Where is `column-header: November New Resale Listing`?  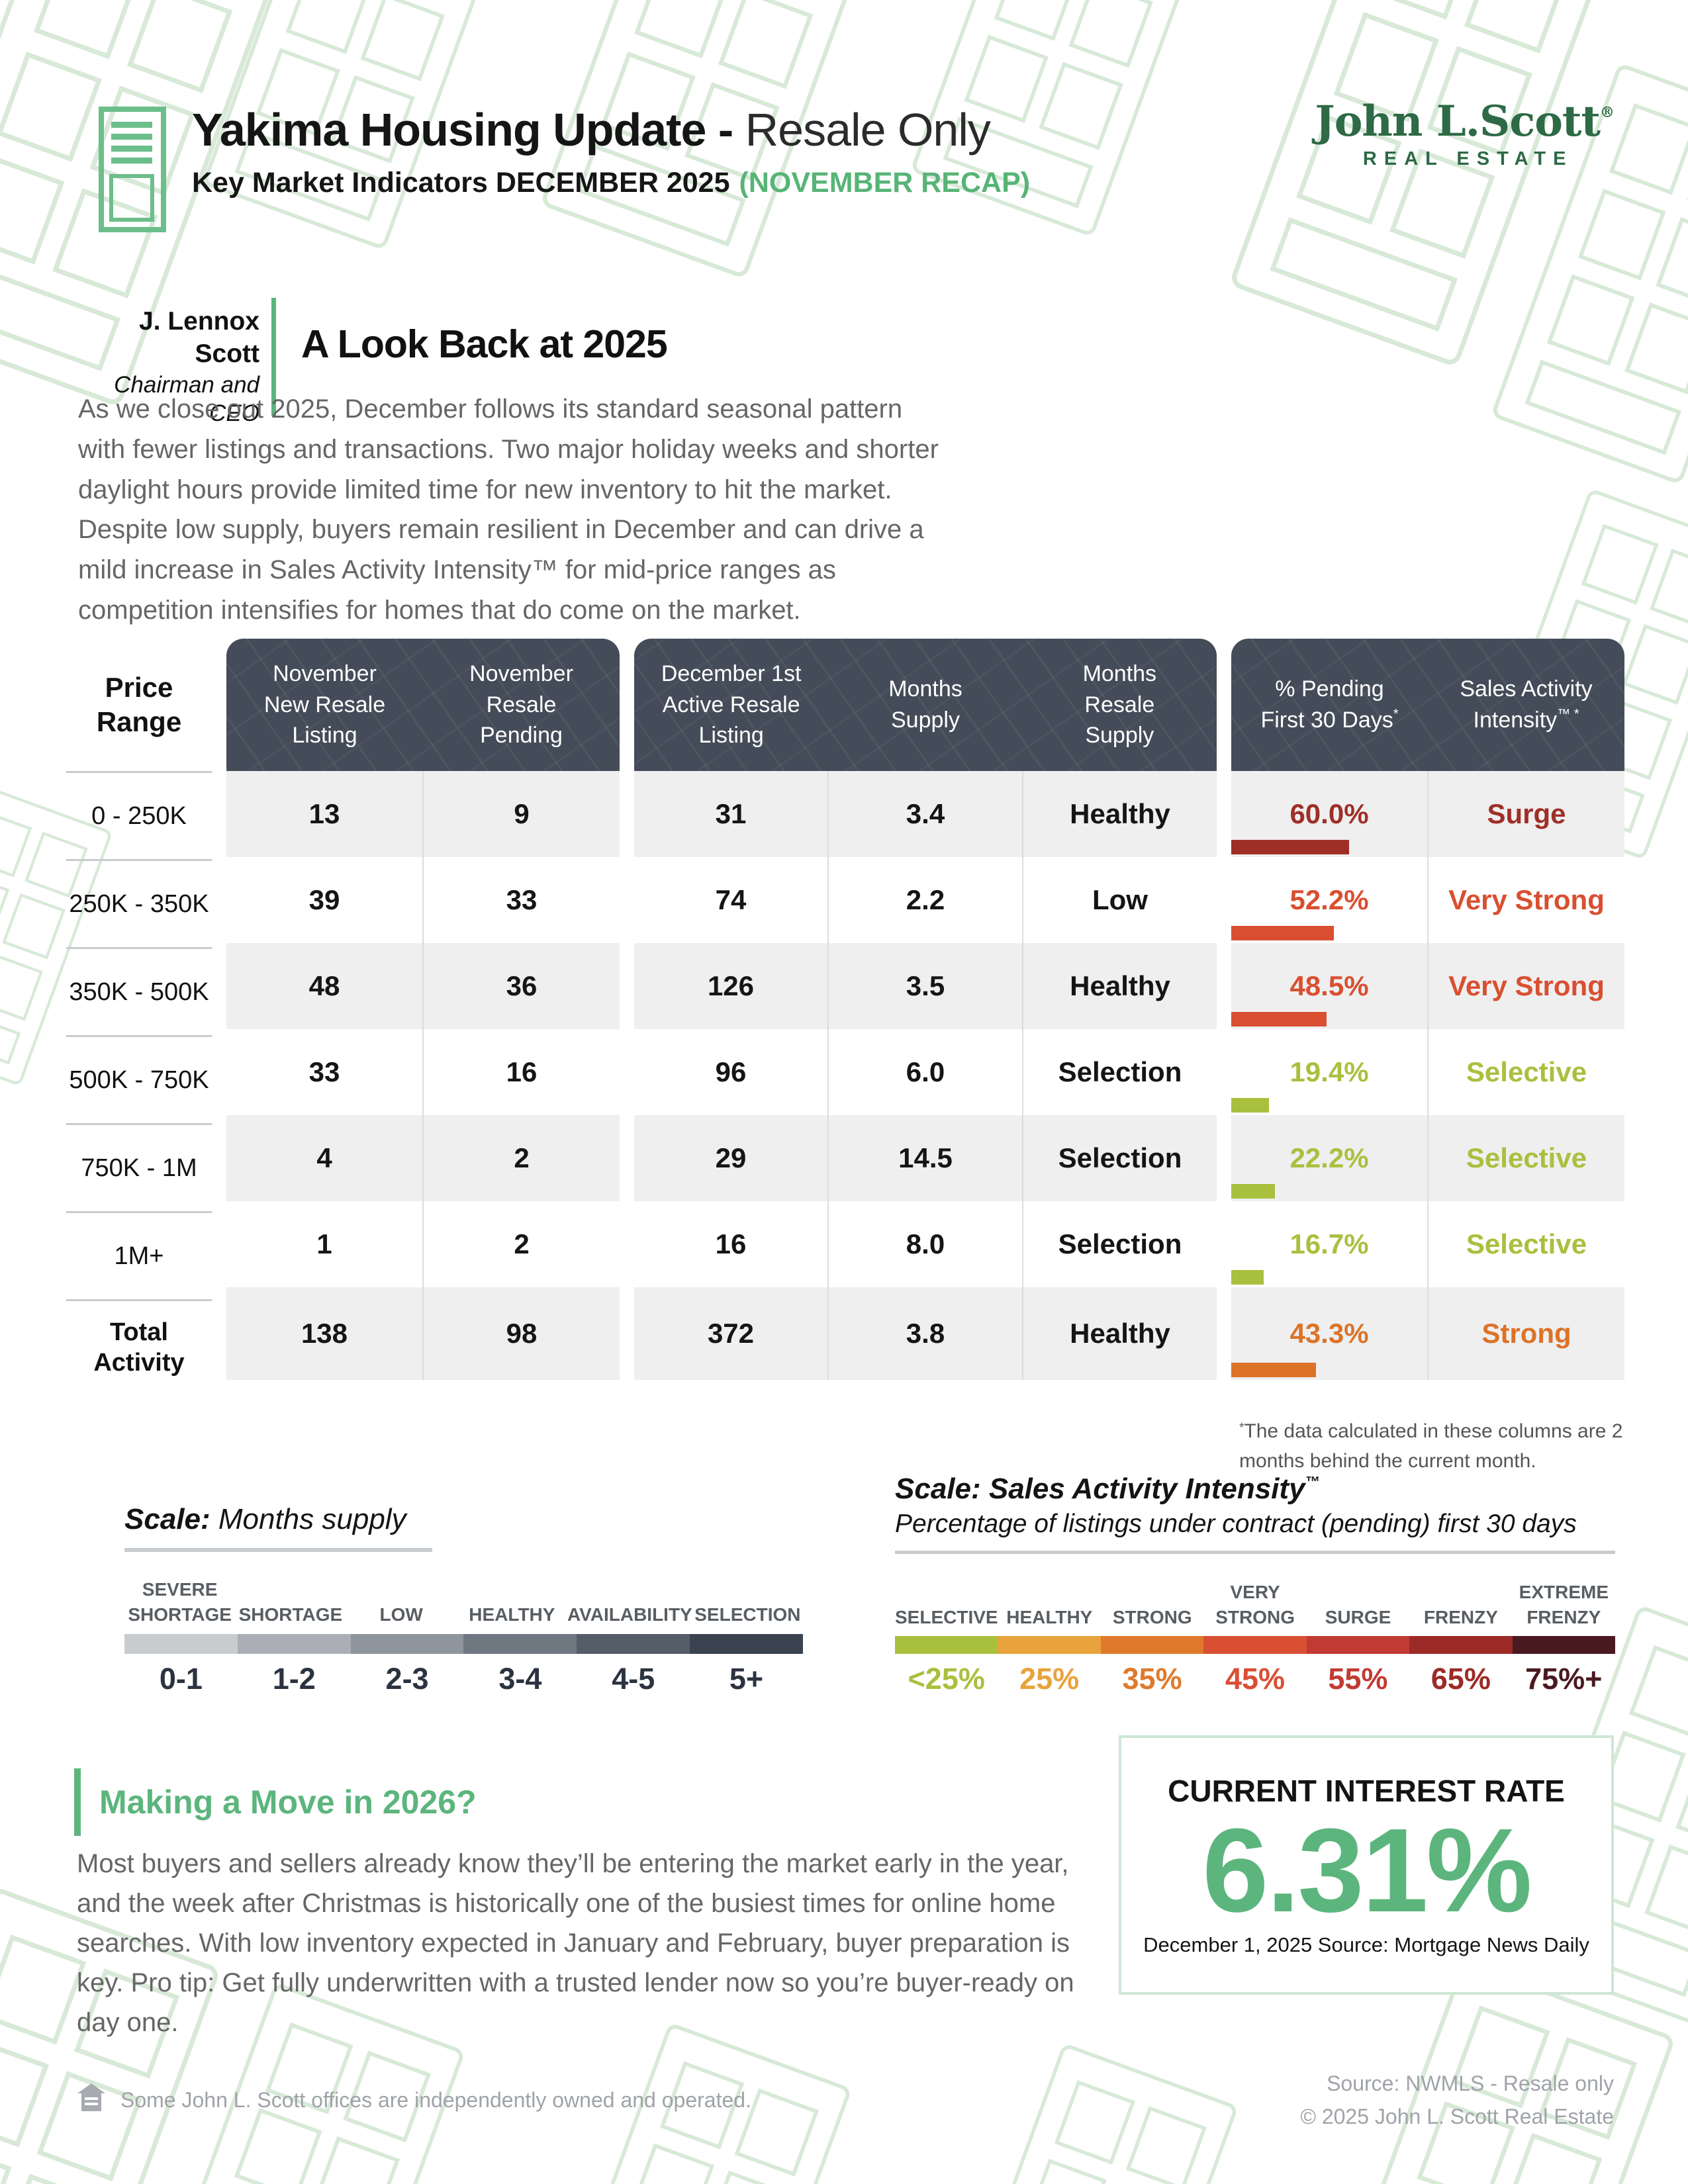
column-header: November New Resale Listing is located at coordinates (324, 705).